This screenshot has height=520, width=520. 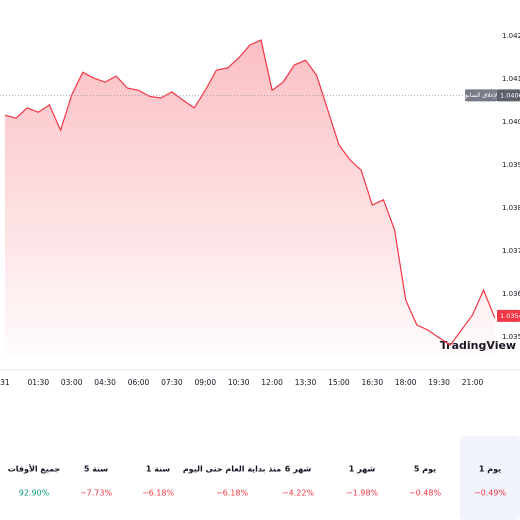 I want to click on y-tick-label: 1.03500, so click(x=511, y=337).